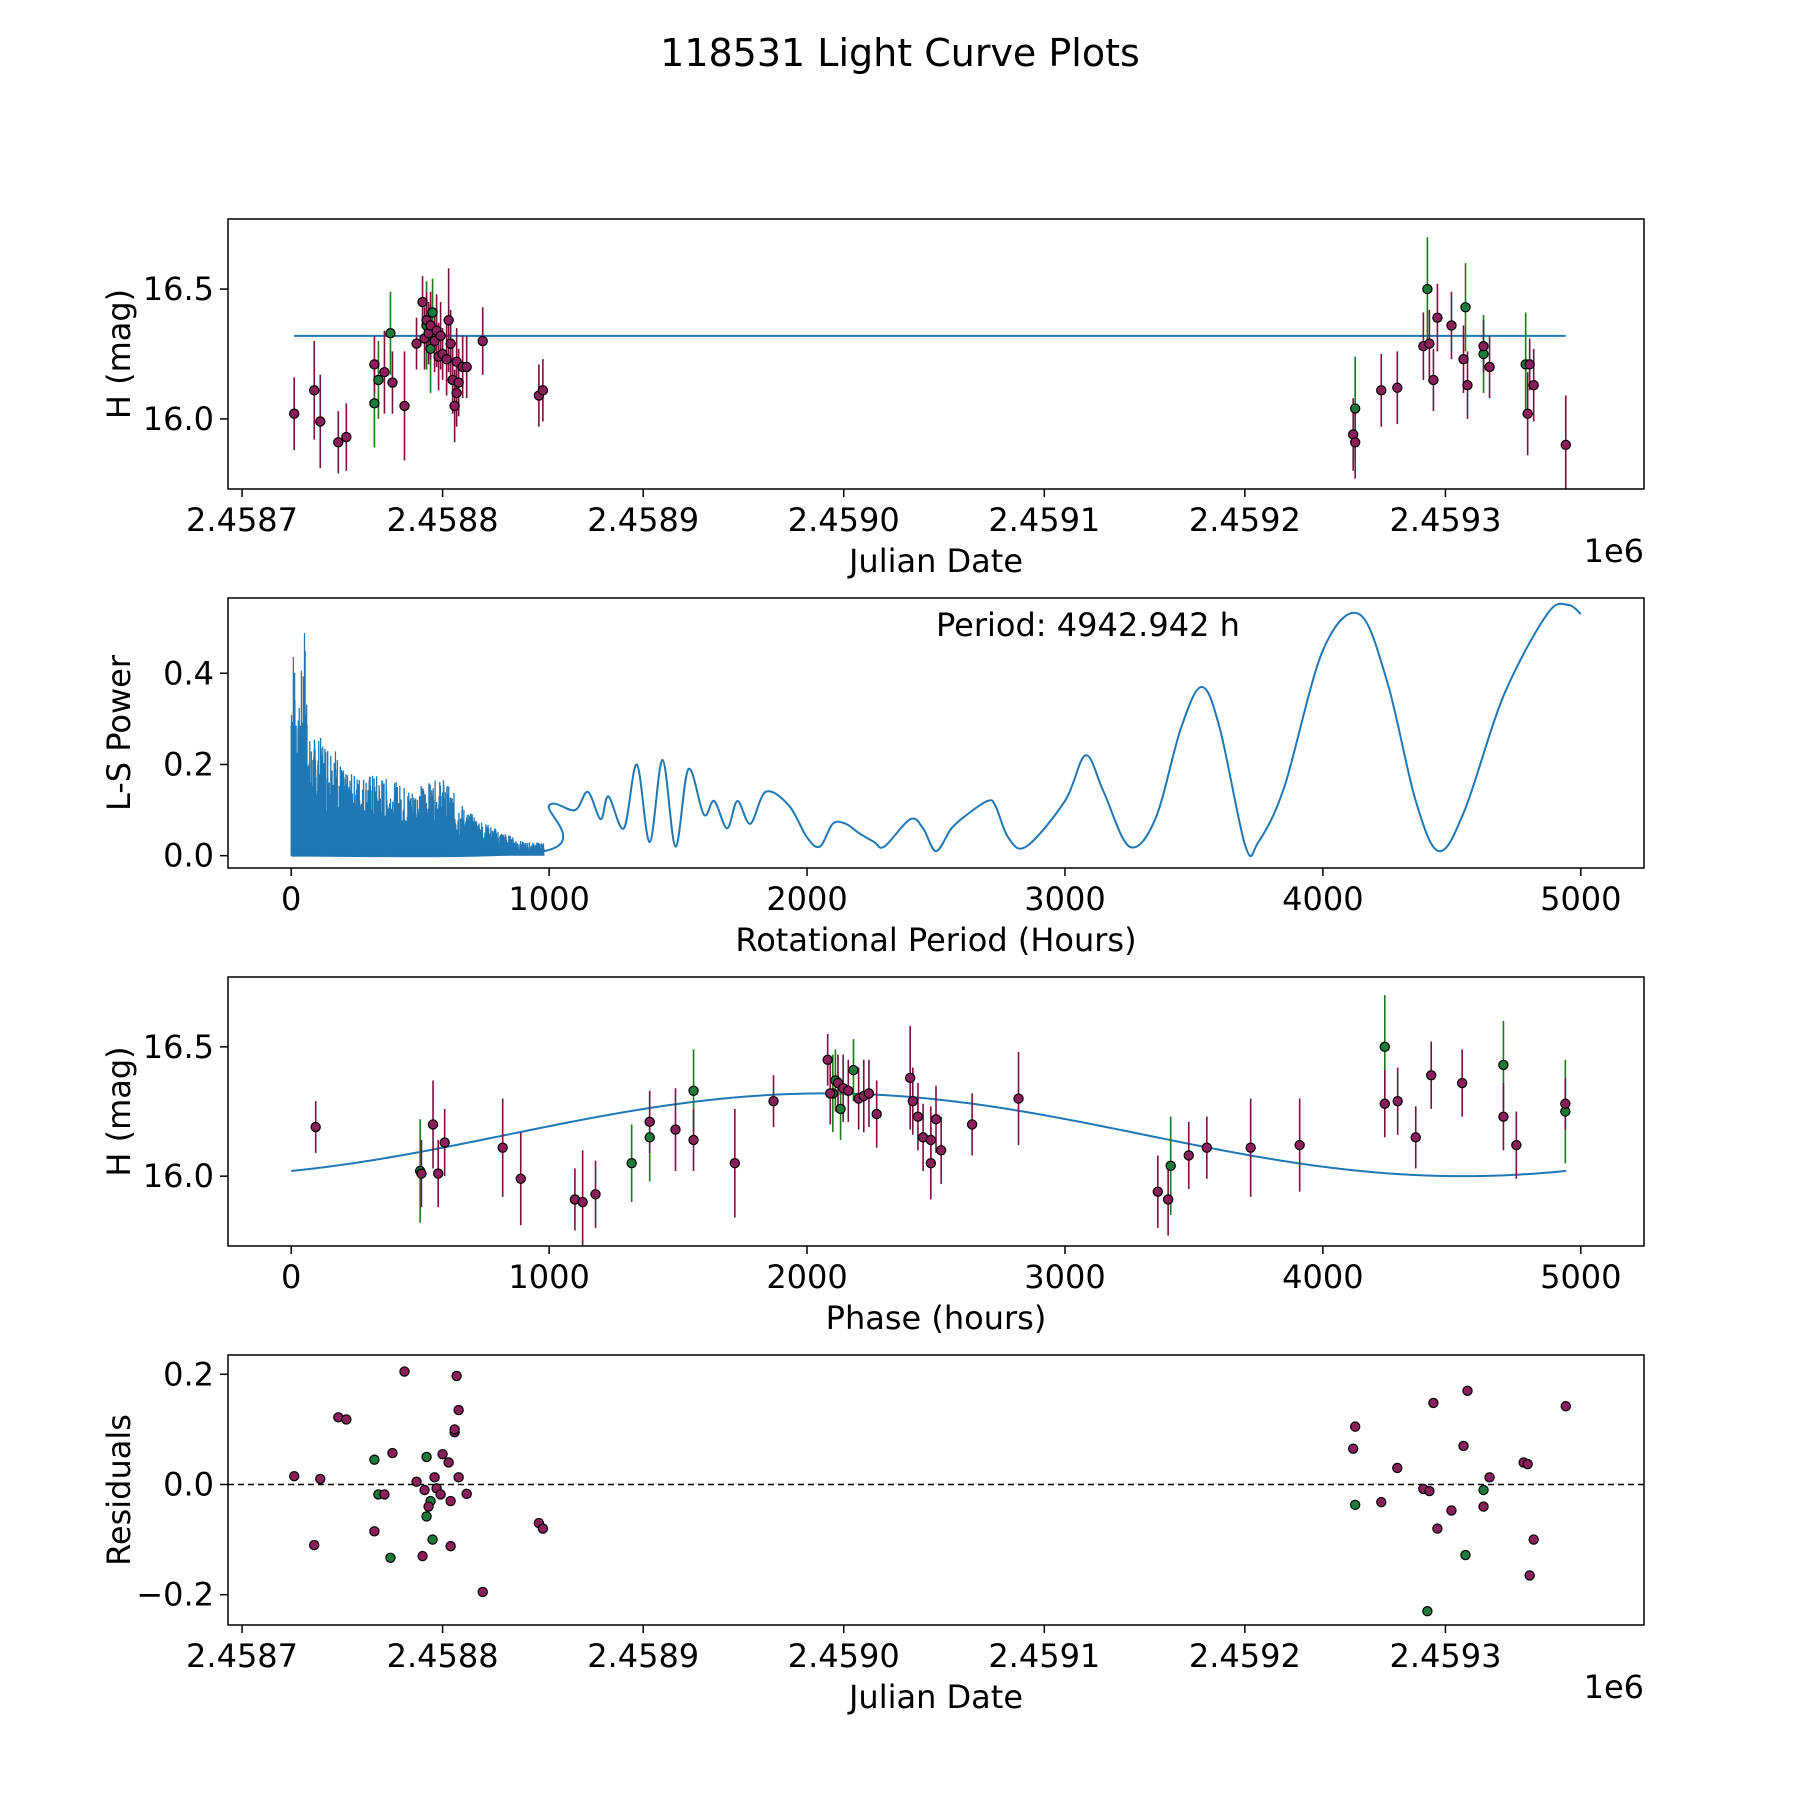 The height and width of the screenshot is (1800, 1800). I want to click on x-tick-label: 2.4588, so click(443, 1656).